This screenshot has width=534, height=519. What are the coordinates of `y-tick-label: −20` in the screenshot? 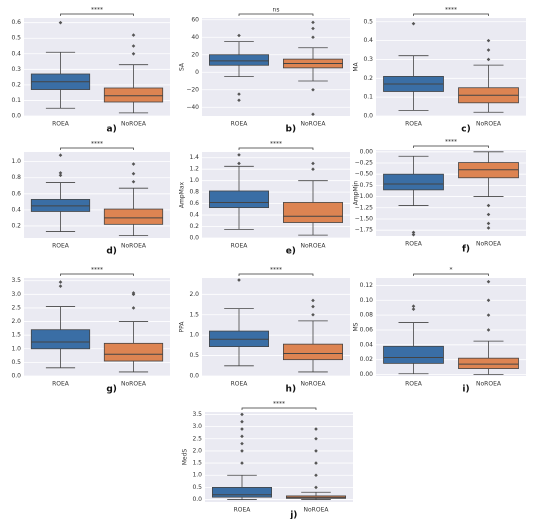 It's located at (192, 89).